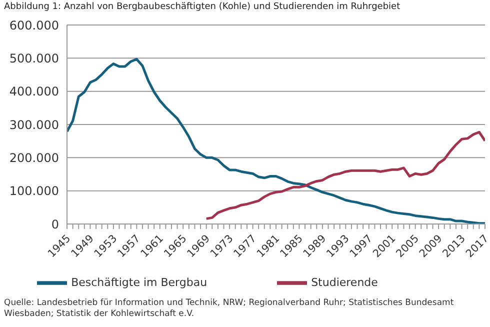 The image size is (490, 327). What do you see at coordinates (34, 58) in the screenshot?
I see `y-tick-label: 500.000` at bounding box center [34, 58].